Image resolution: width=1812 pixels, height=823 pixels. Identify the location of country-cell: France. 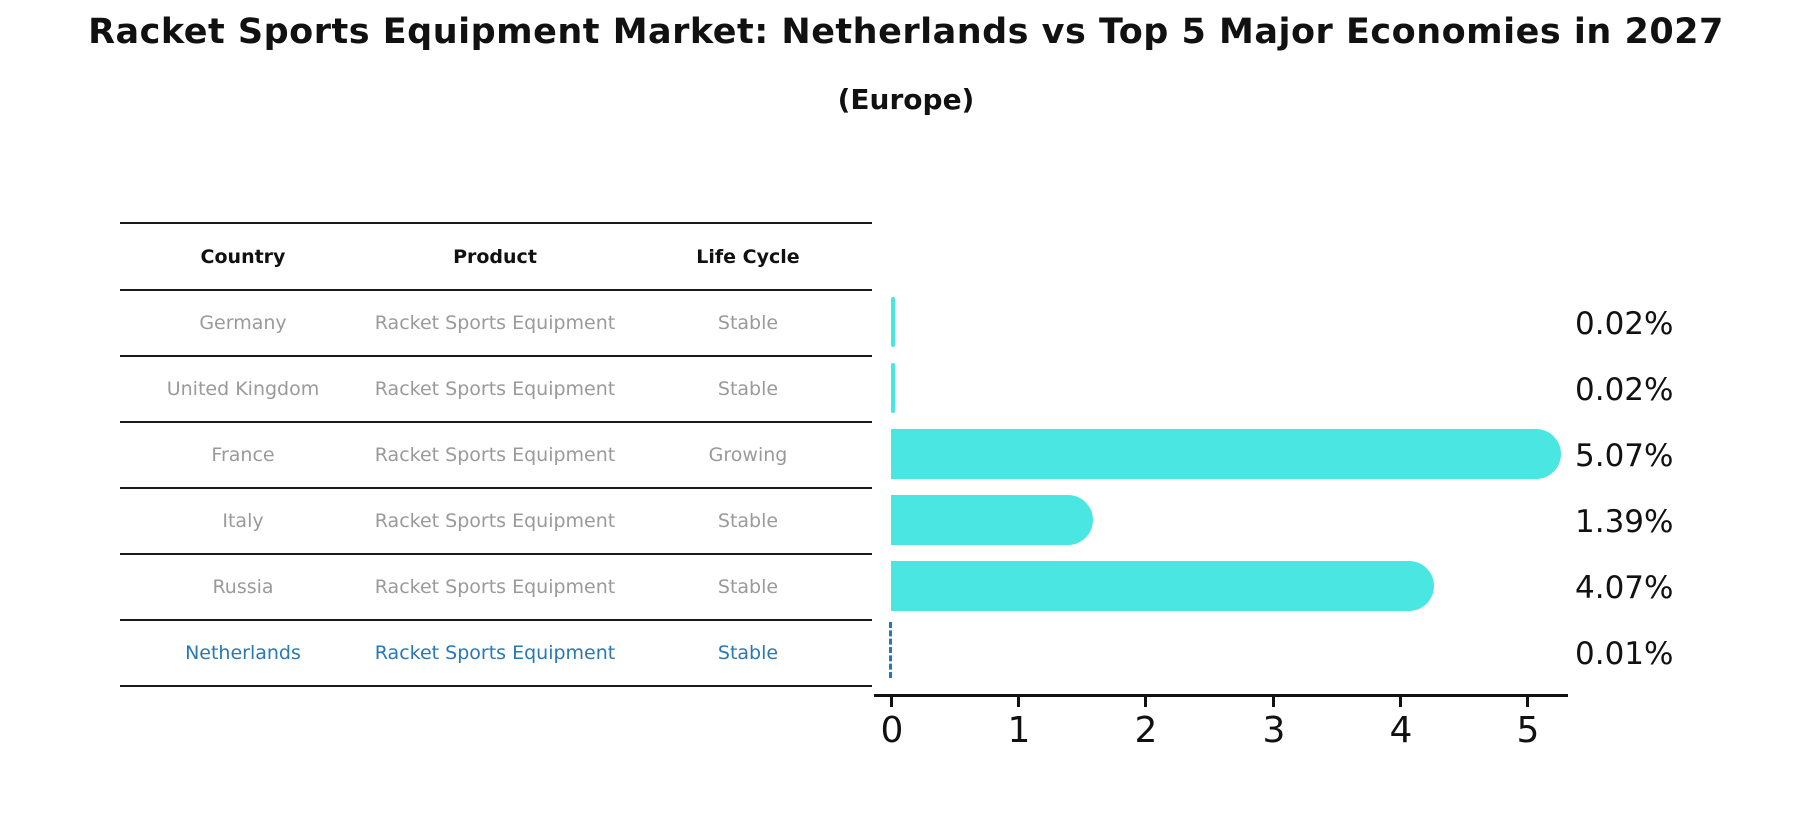
(243, 455).